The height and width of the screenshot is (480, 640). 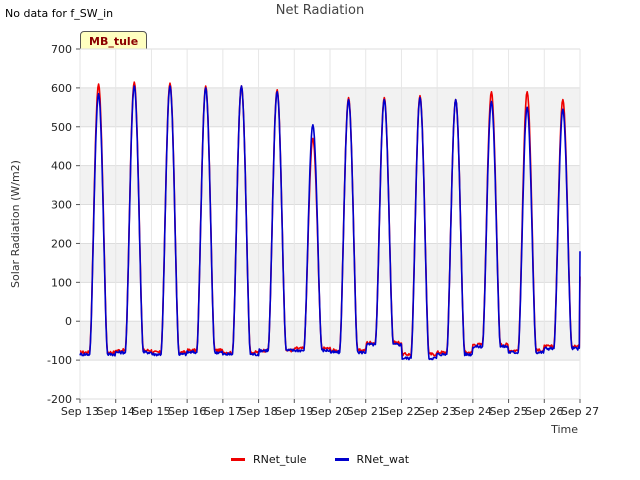 What do you see at coordinates (80, 411) in the screenshot?
I see `x-tick-label: Sep 13` at bounding box center [80, 411].